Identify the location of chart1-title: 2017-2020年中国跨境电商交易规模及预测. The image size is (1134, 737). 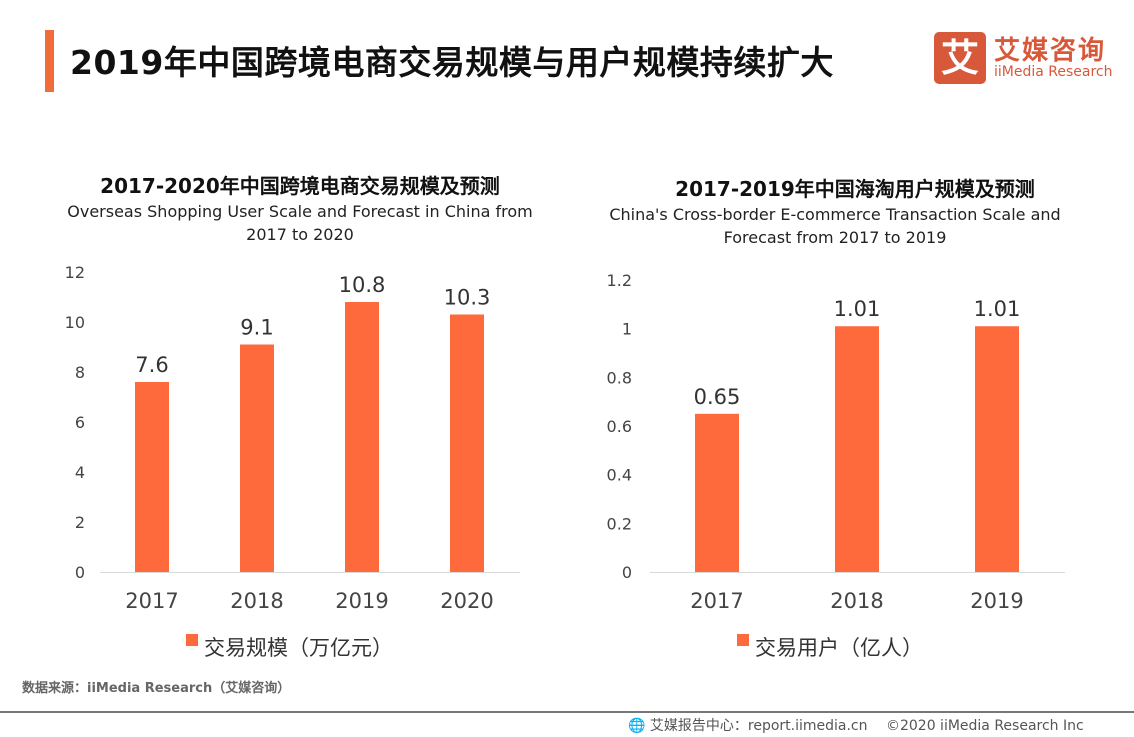
(300, 186).